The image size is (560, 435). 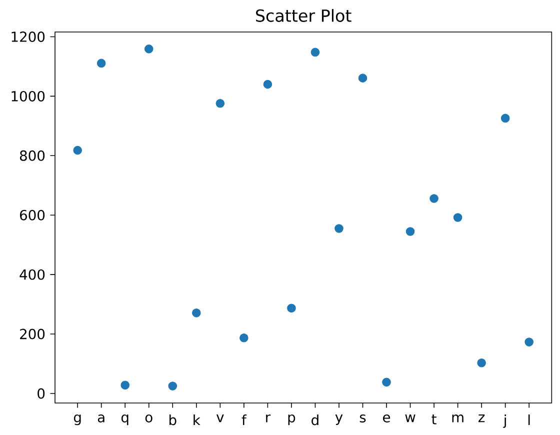 What do you see at coordinates (32, 215) in the screenshot?
I see `y-tick-label: 600` at bounding box center [32, 215].